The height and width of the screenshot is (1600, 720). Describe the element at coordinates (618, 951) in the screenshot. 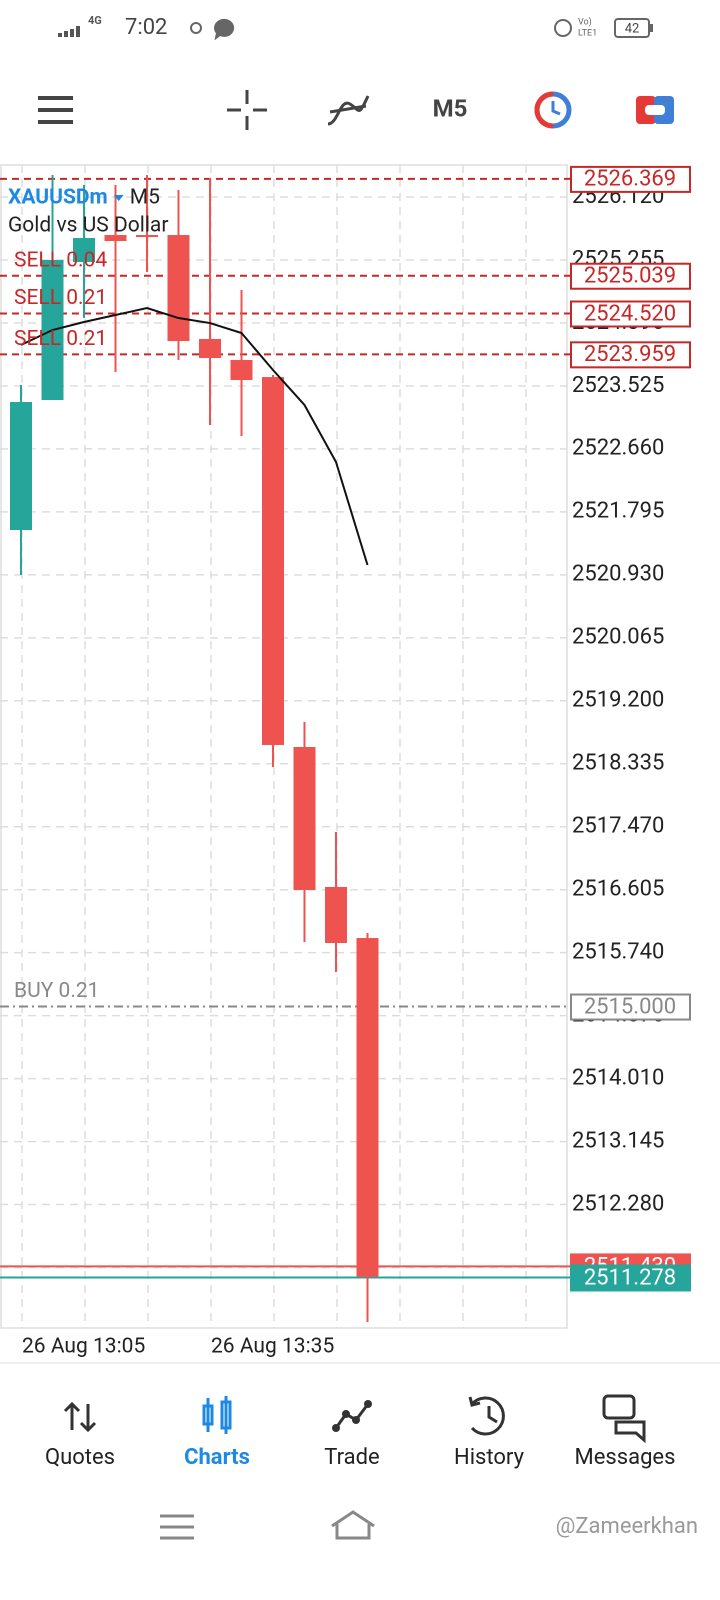

I see `y-tick-label: 2515.740` at that location.